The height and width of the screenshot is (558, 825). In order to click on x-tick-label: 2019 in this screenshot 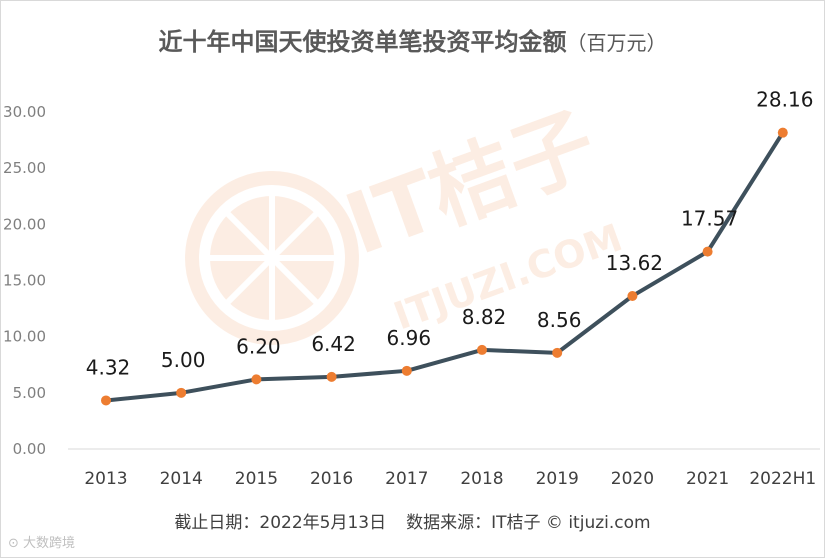, I will do `click(557, 479)`.